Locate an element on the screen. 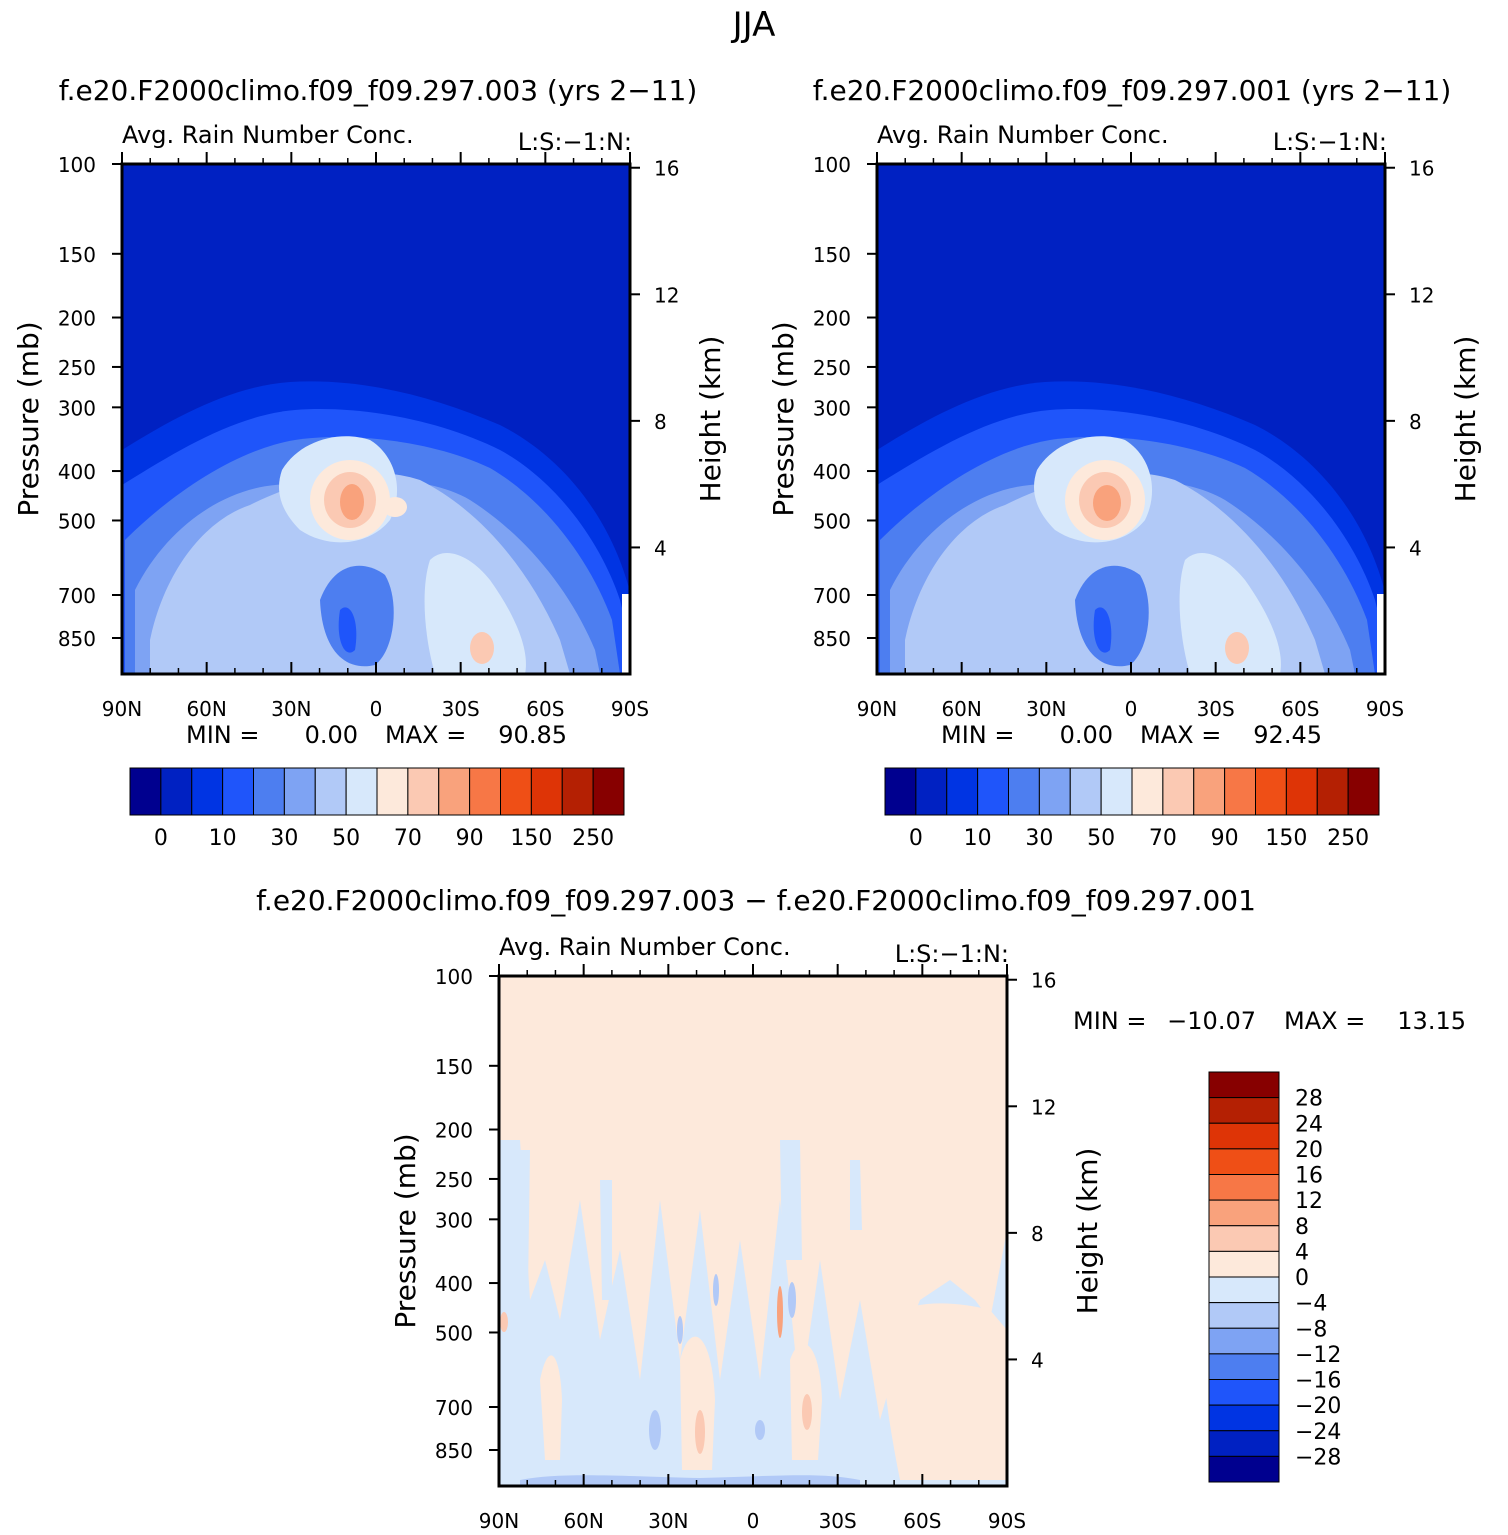 This screenshot has height=1535, width=1508. min-label: MIN = is located at coordinates (222, 735).